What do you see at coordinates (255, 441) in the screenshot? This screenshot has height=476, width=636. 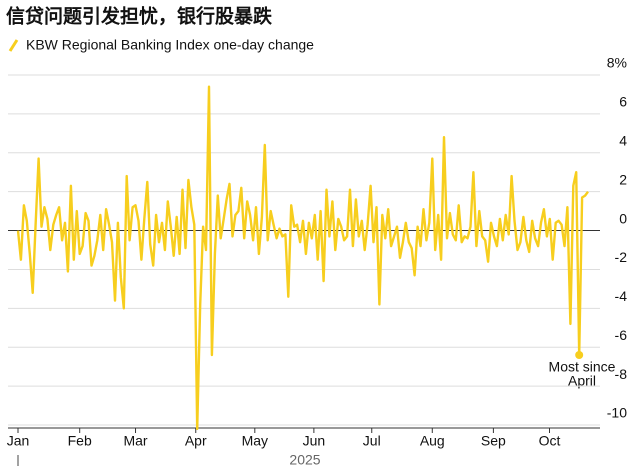 I see `x-tick-label: May` at bounding box center [255, 441].